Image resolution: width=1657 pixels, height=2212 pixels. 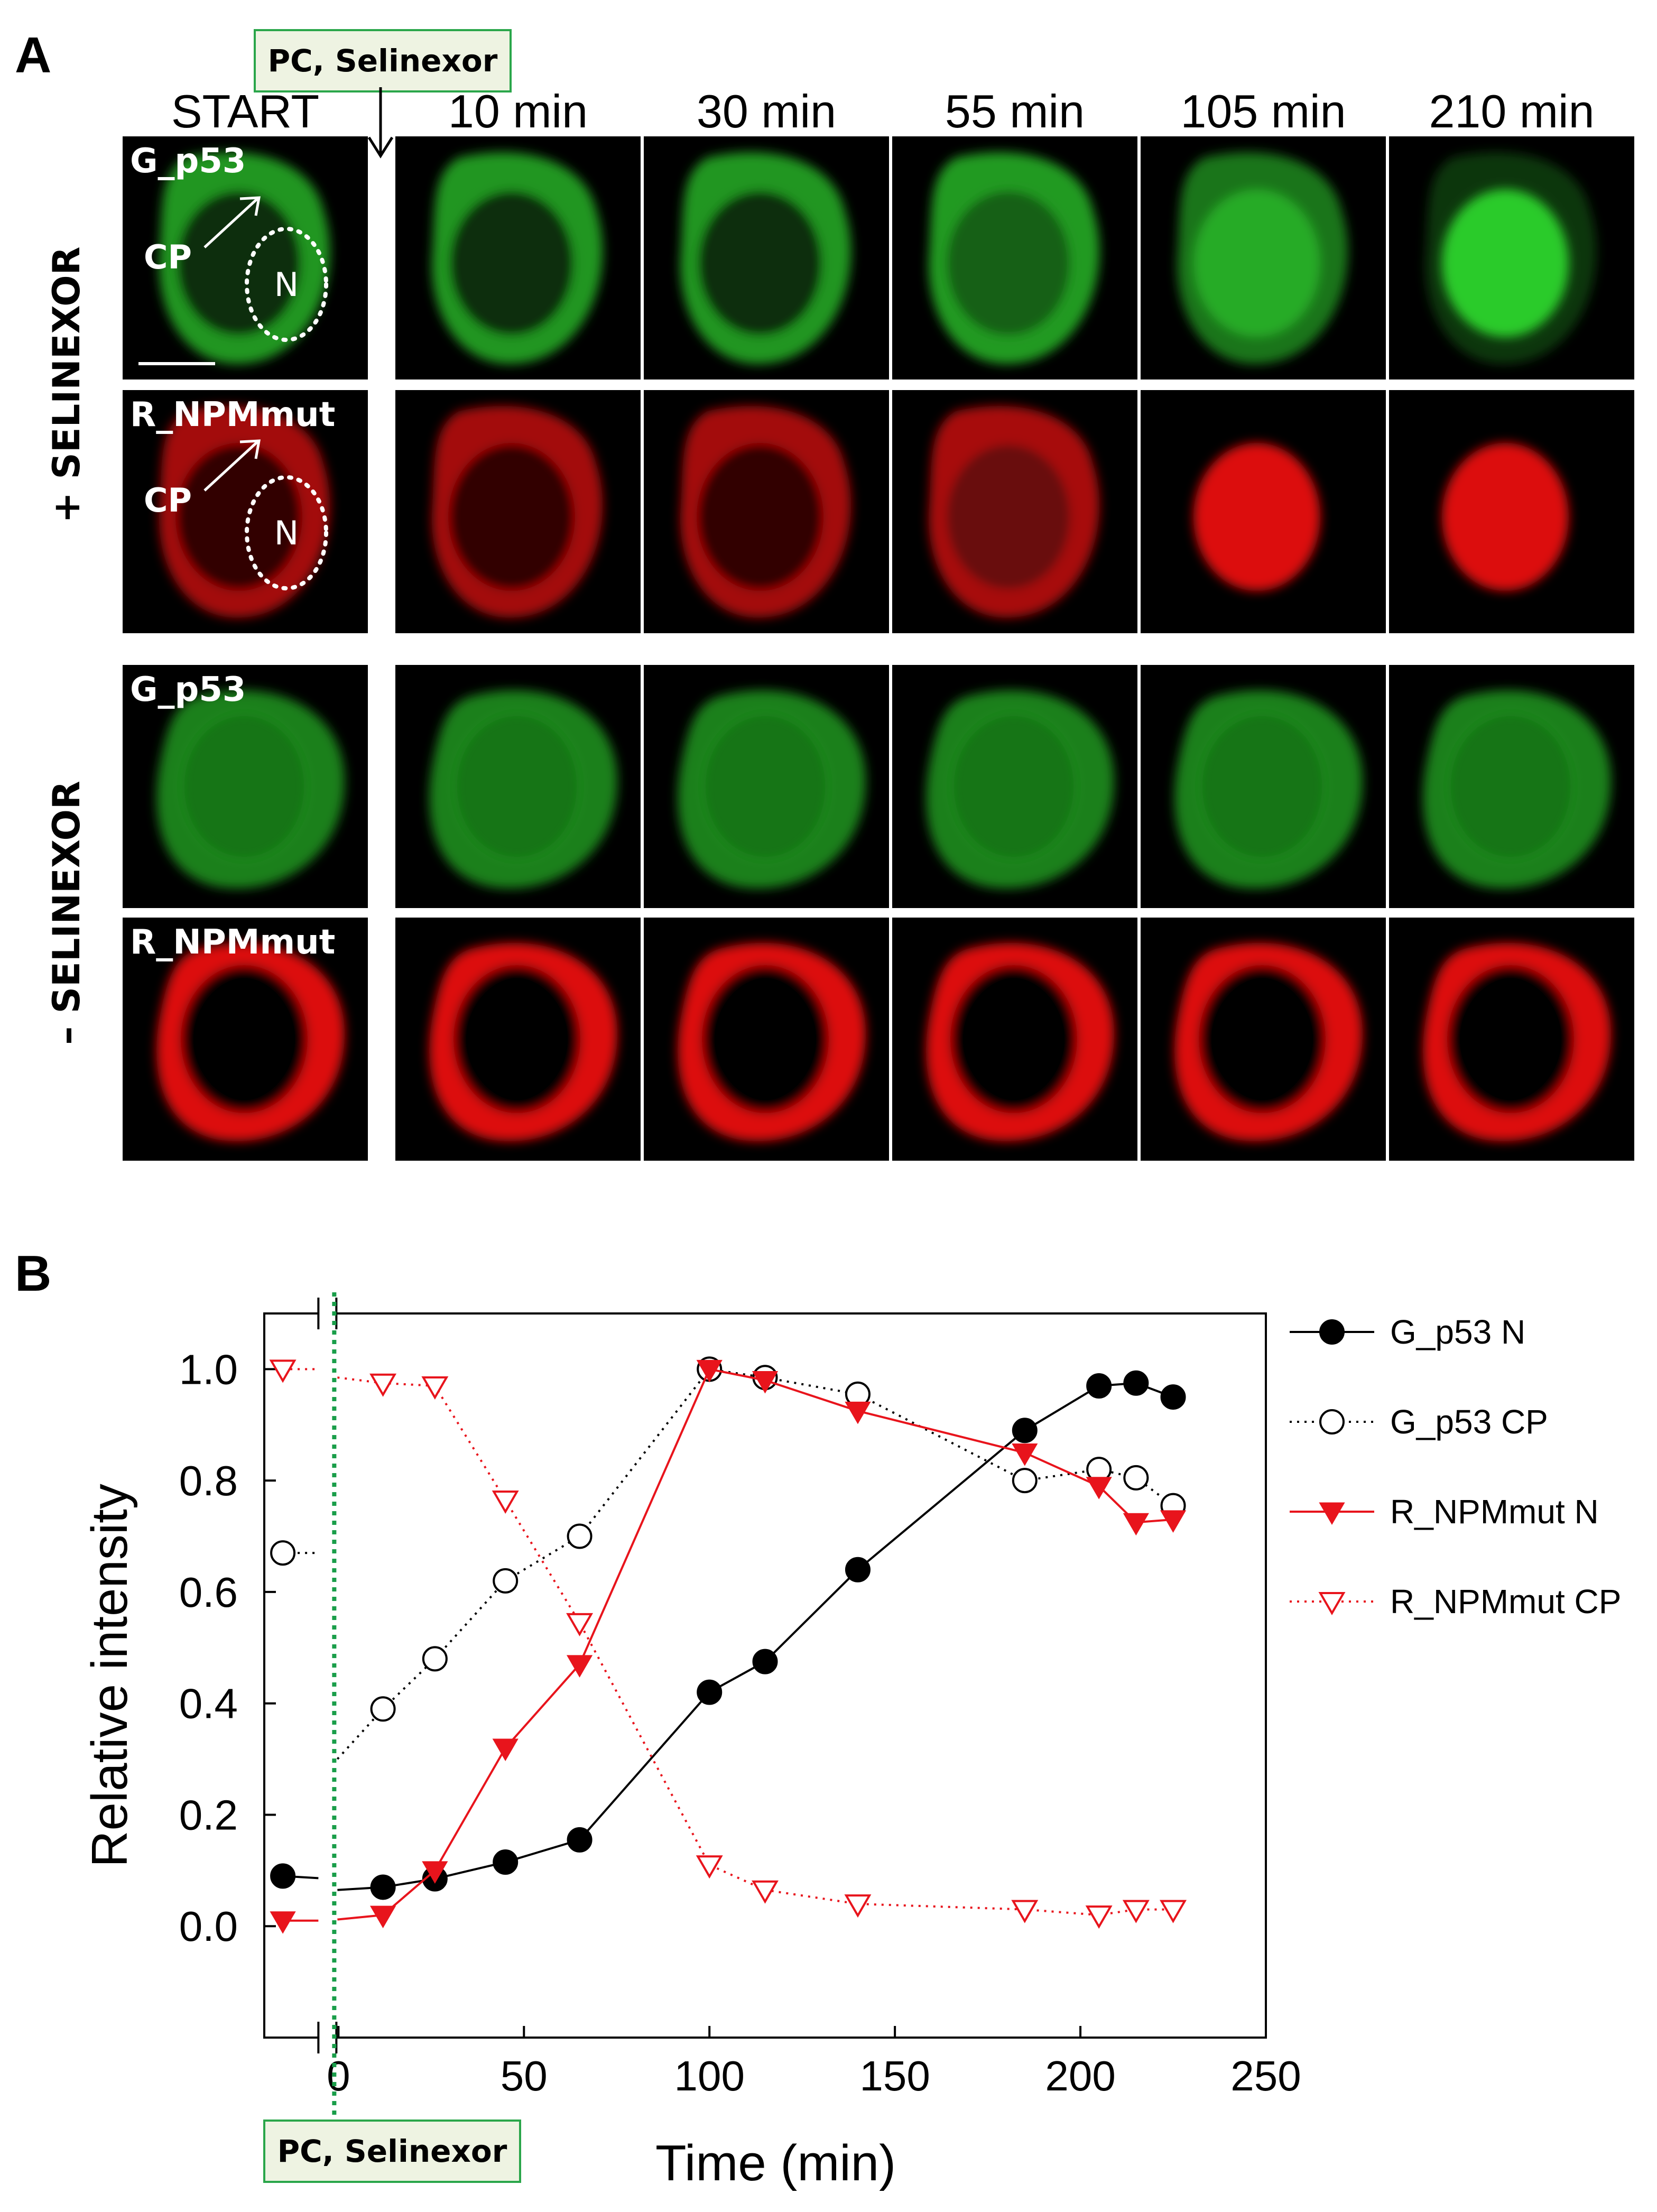 What do you see at coordinates (208, 1370) in the screenshot?
I see `y-tick-label: 1.0` at bounding box center [208, 1370].